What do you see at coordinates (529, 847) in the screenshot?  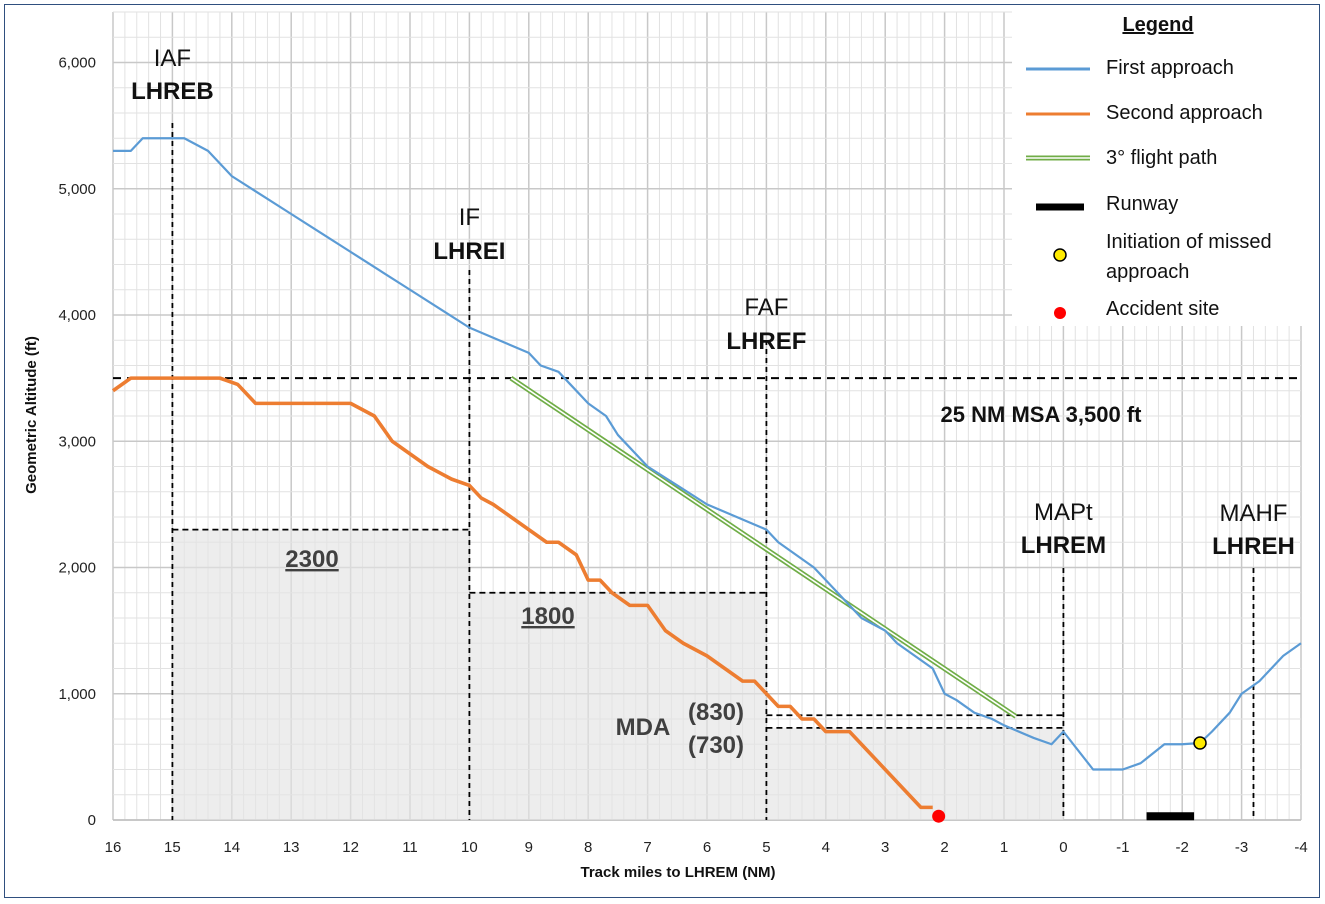 I see `x-tick-label: 9` at bounding box center [529, 847].